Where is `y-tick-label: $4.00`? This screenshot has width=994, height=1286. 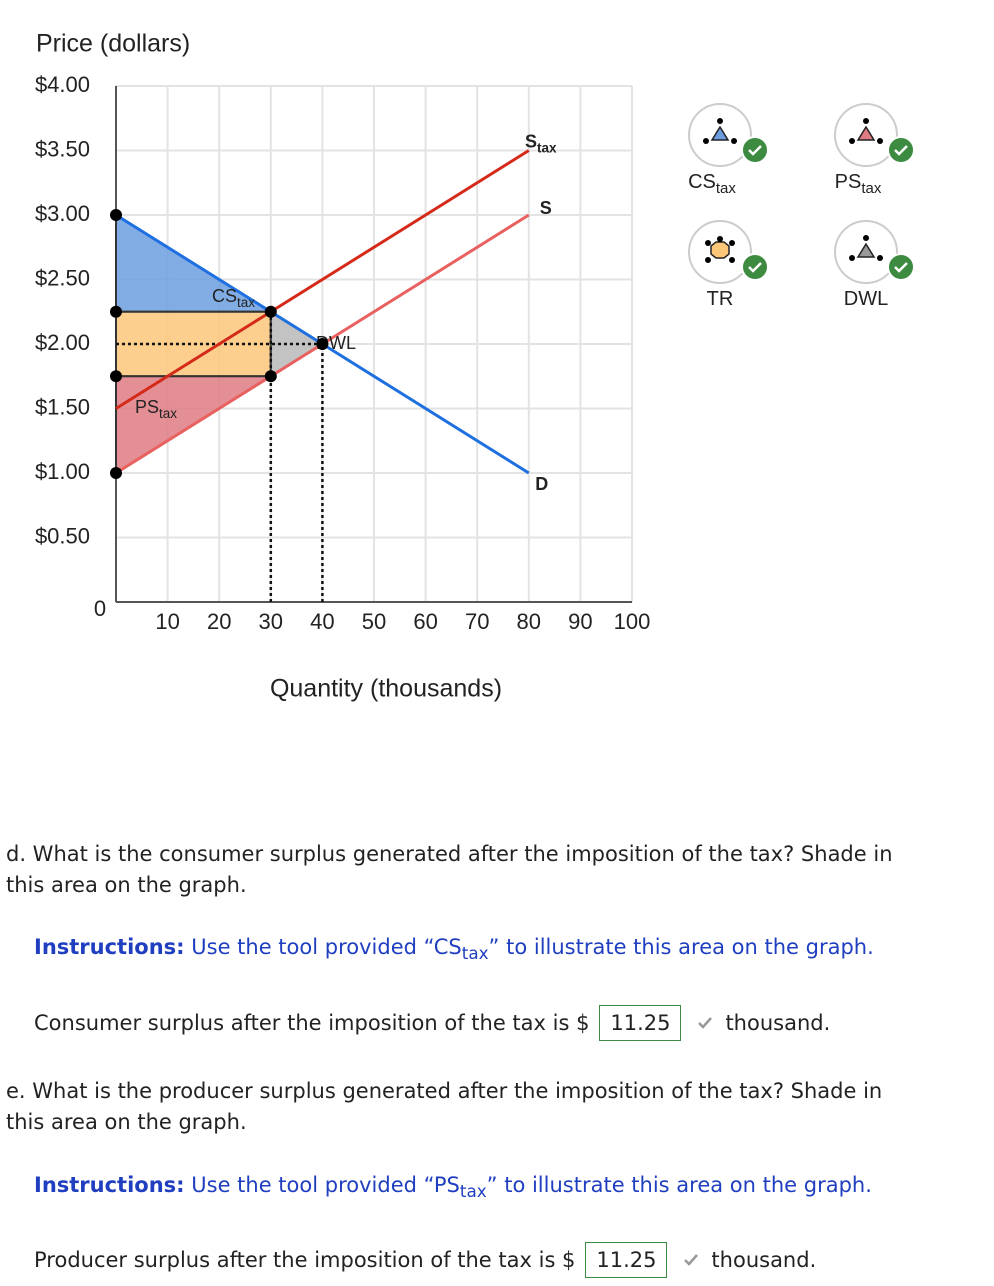
y-tick-label: $4.00 is located at coordinates (62, 84).